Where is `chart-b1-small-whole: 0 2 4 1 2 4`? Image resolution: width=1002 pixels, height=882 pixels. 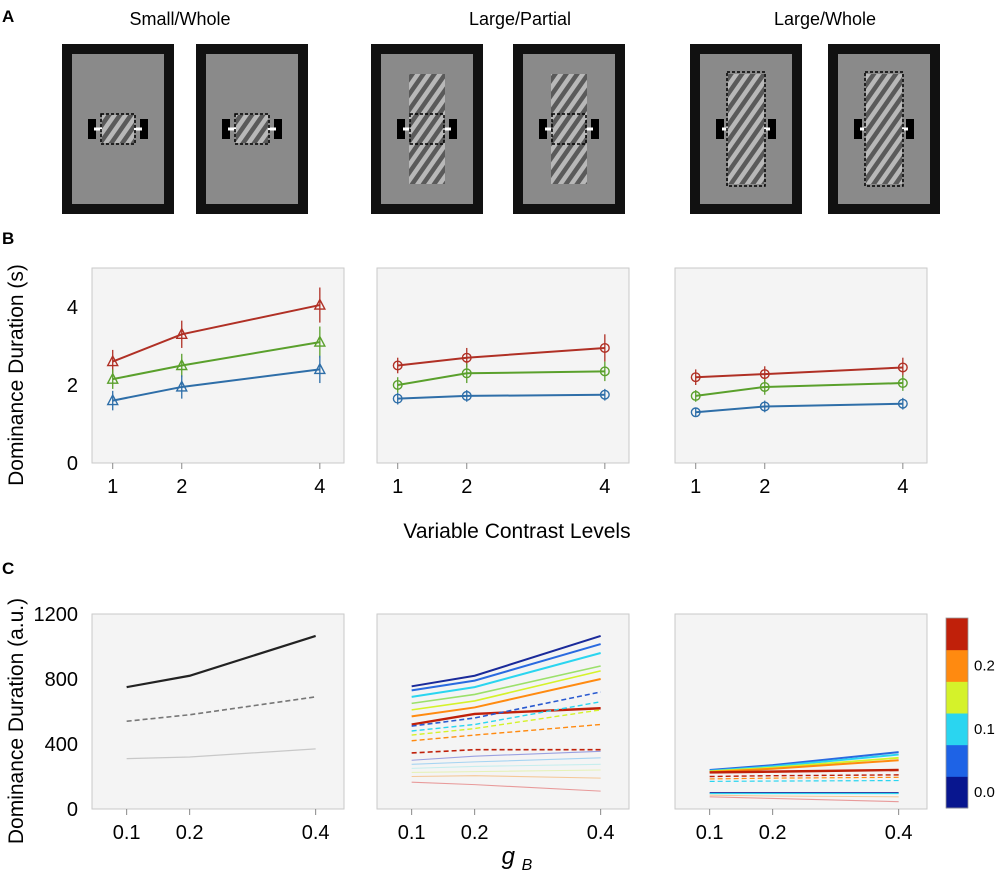 chart-b1-small-whole: 0 2 4 1 2 4 is located at coordinates (206, 382).